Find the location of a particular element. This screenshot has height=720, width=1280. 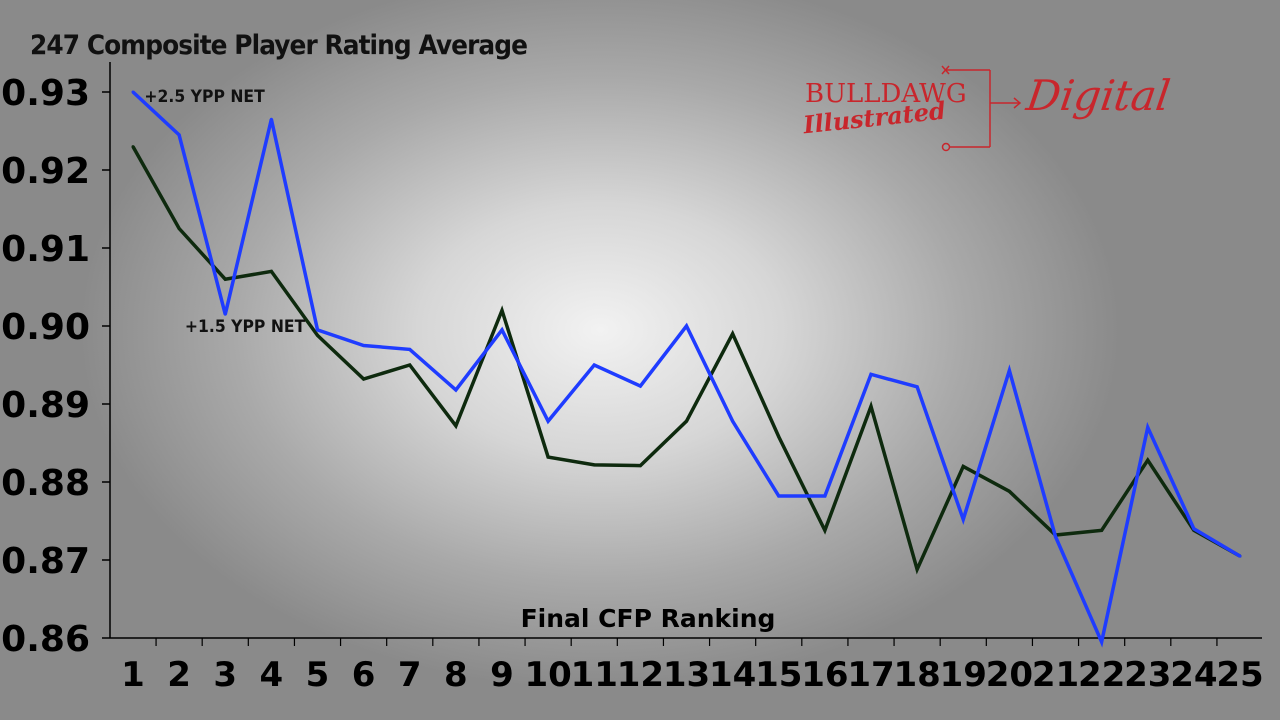

bulldawg-digital-logo: BULLDAWG Illustrated Digital is located at coordinates (985, 110).